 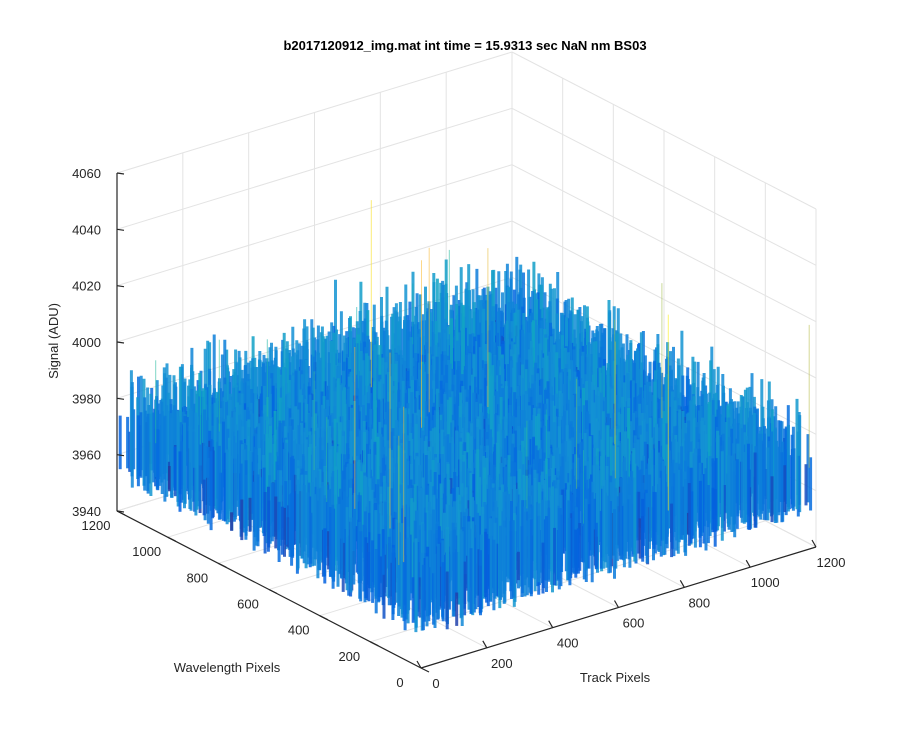 I want to click on x-tick-label: 0, so click(x=435, y=683).